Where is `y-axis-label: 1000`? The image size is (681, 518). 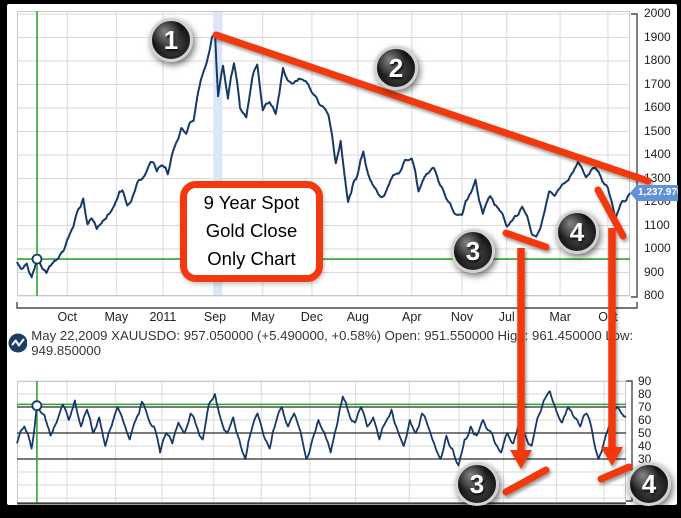
y-axis-label: 1000 is located at coordinates (657, 248).